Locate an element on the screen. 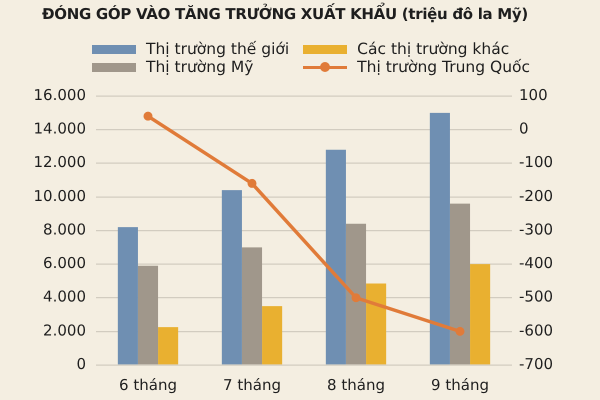 This screenshot has height=400, width=600. y2-tick-label: -700 is located at coordinates (536, 363).